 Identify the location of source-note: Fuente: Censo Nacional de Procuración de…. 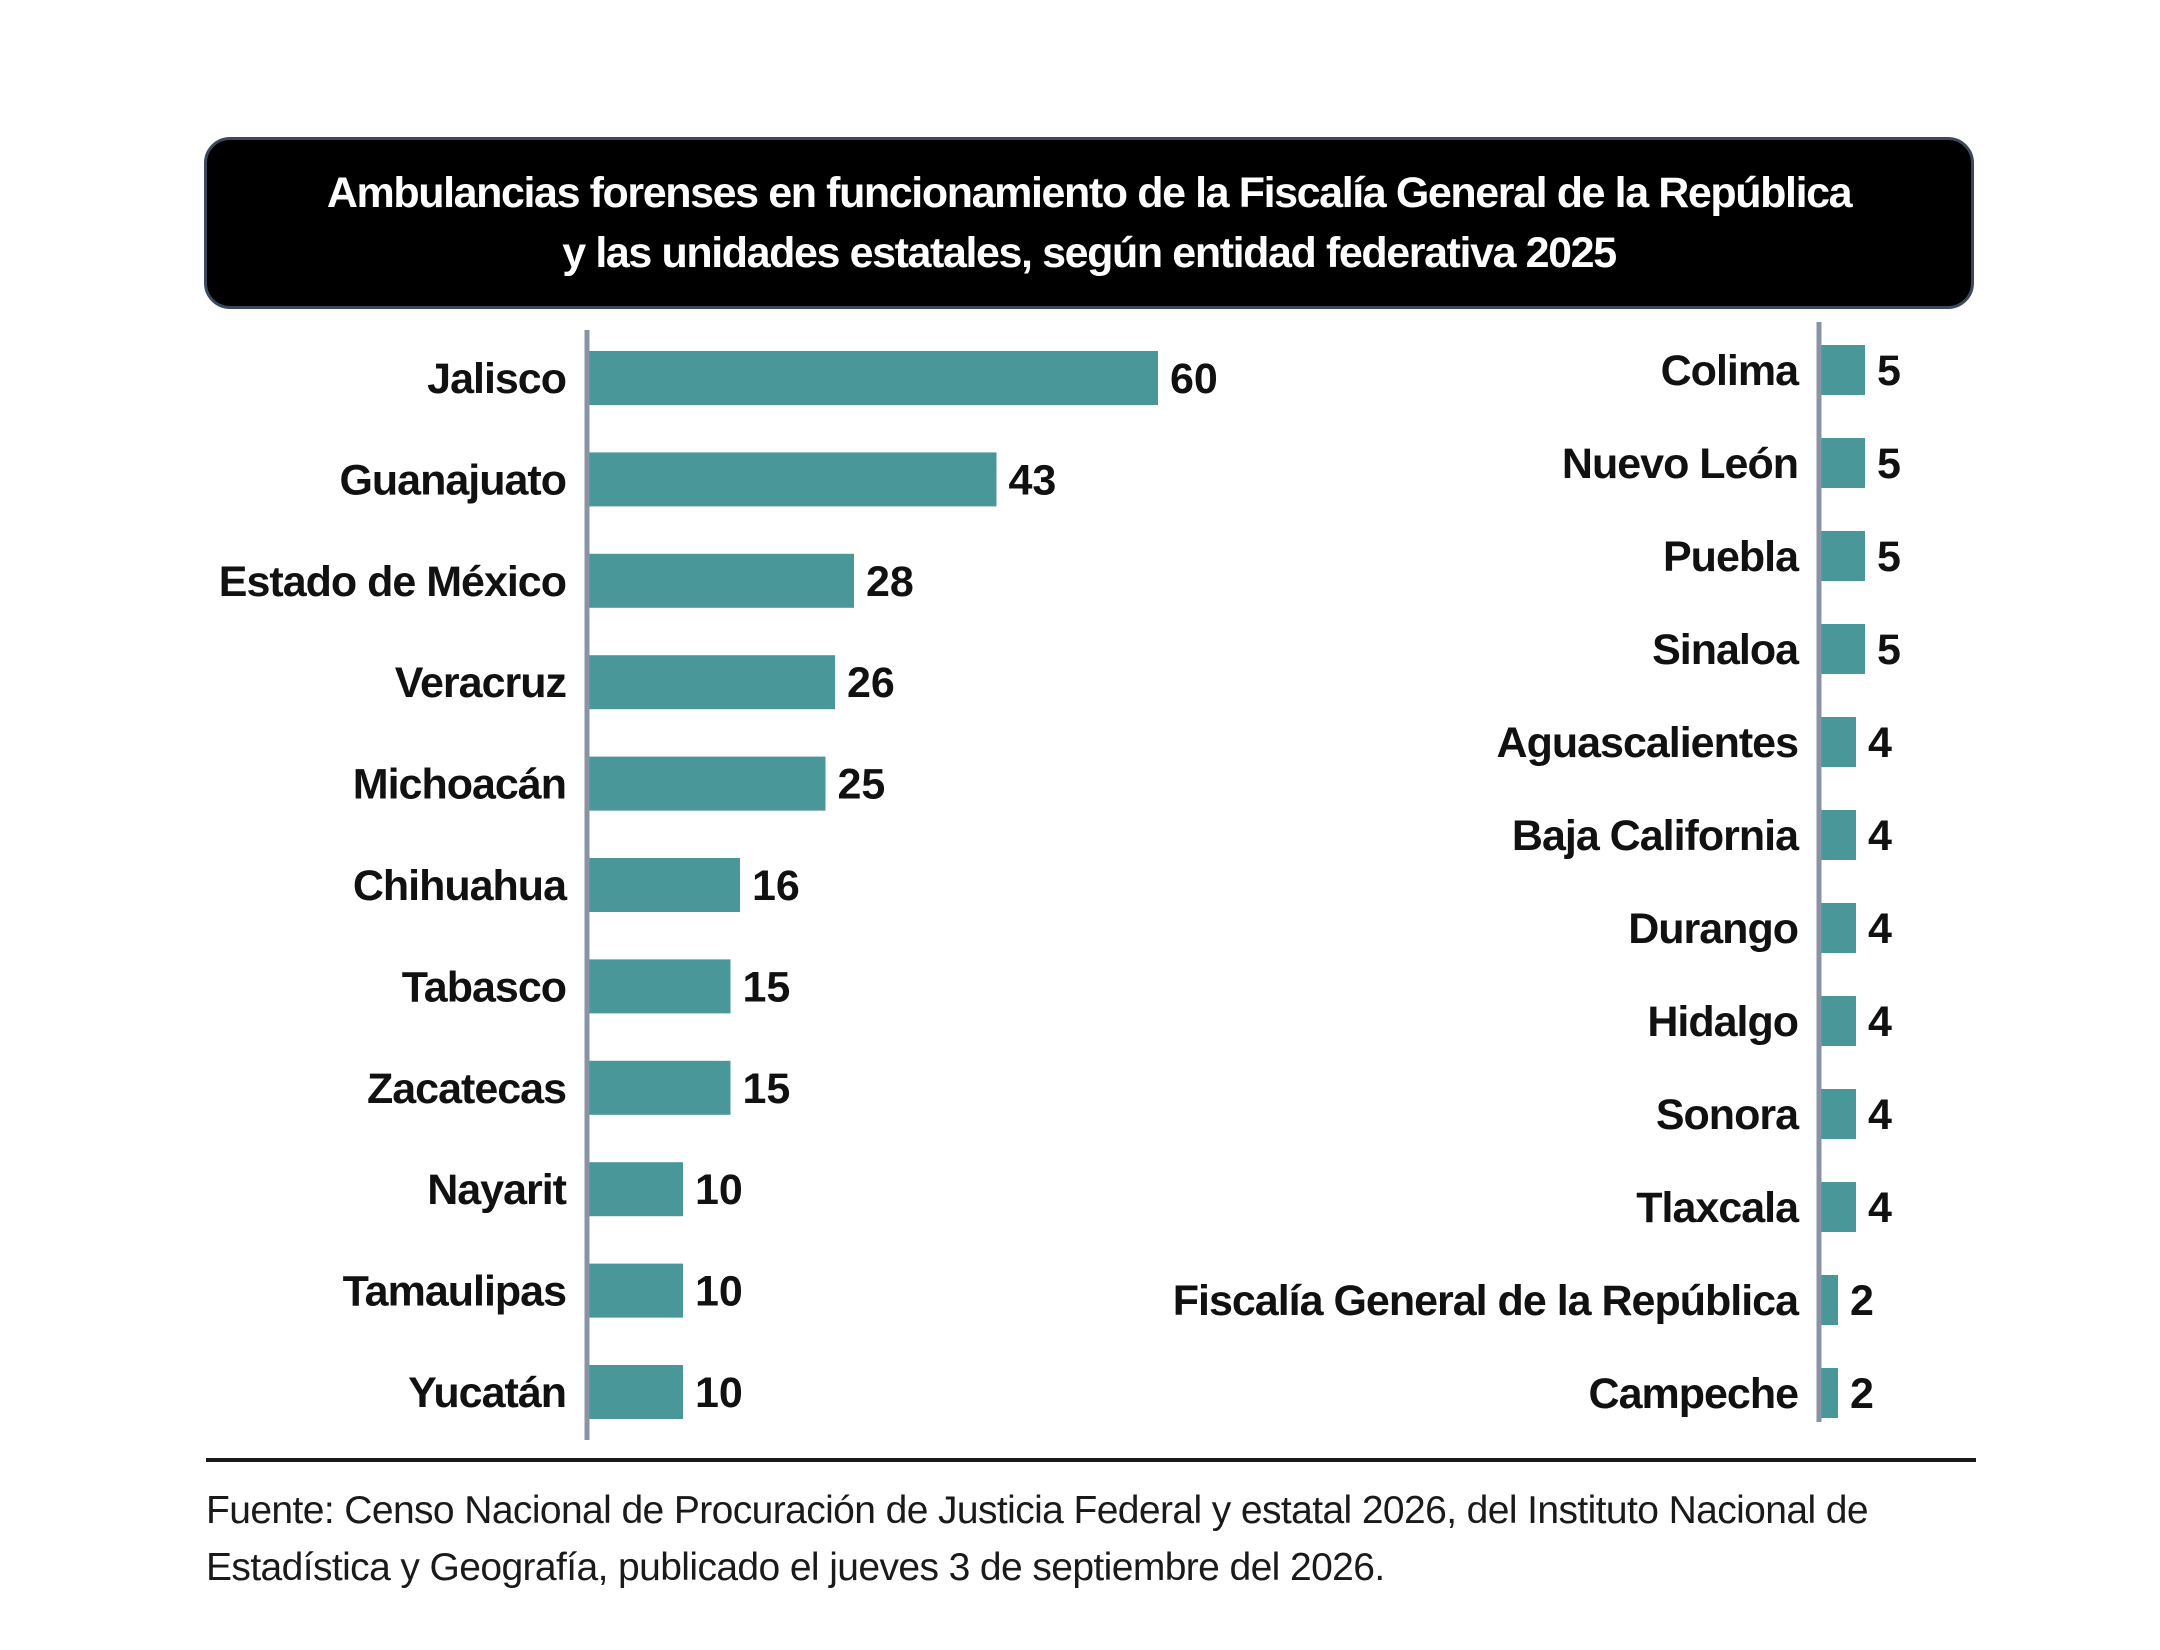
(1096, 1539).